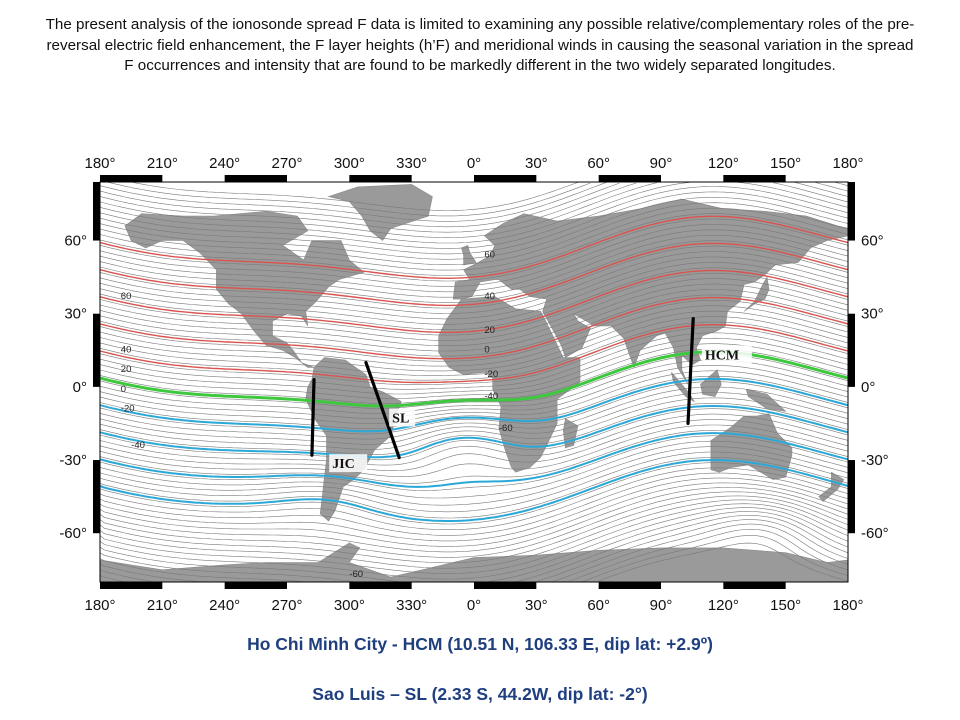 Image resolution: width=960 pixels, height=720 pixels. I want to click on station-markers: JIC SL HCM, so click(531, 394).